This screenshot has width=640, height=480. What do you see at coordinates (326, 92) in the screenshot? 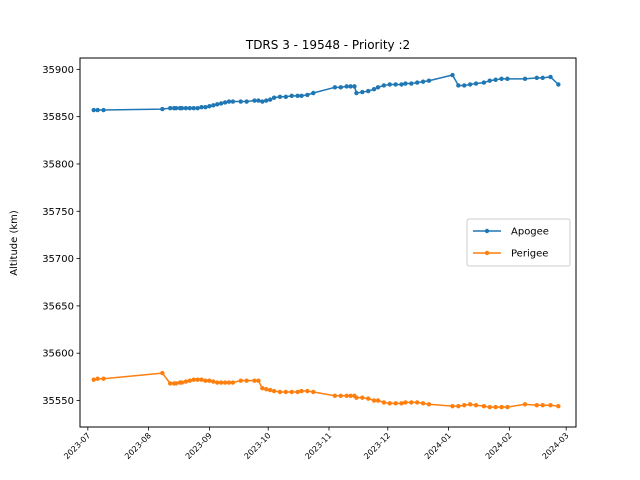
I see `series-apogee` at bounding box center [326, 92].